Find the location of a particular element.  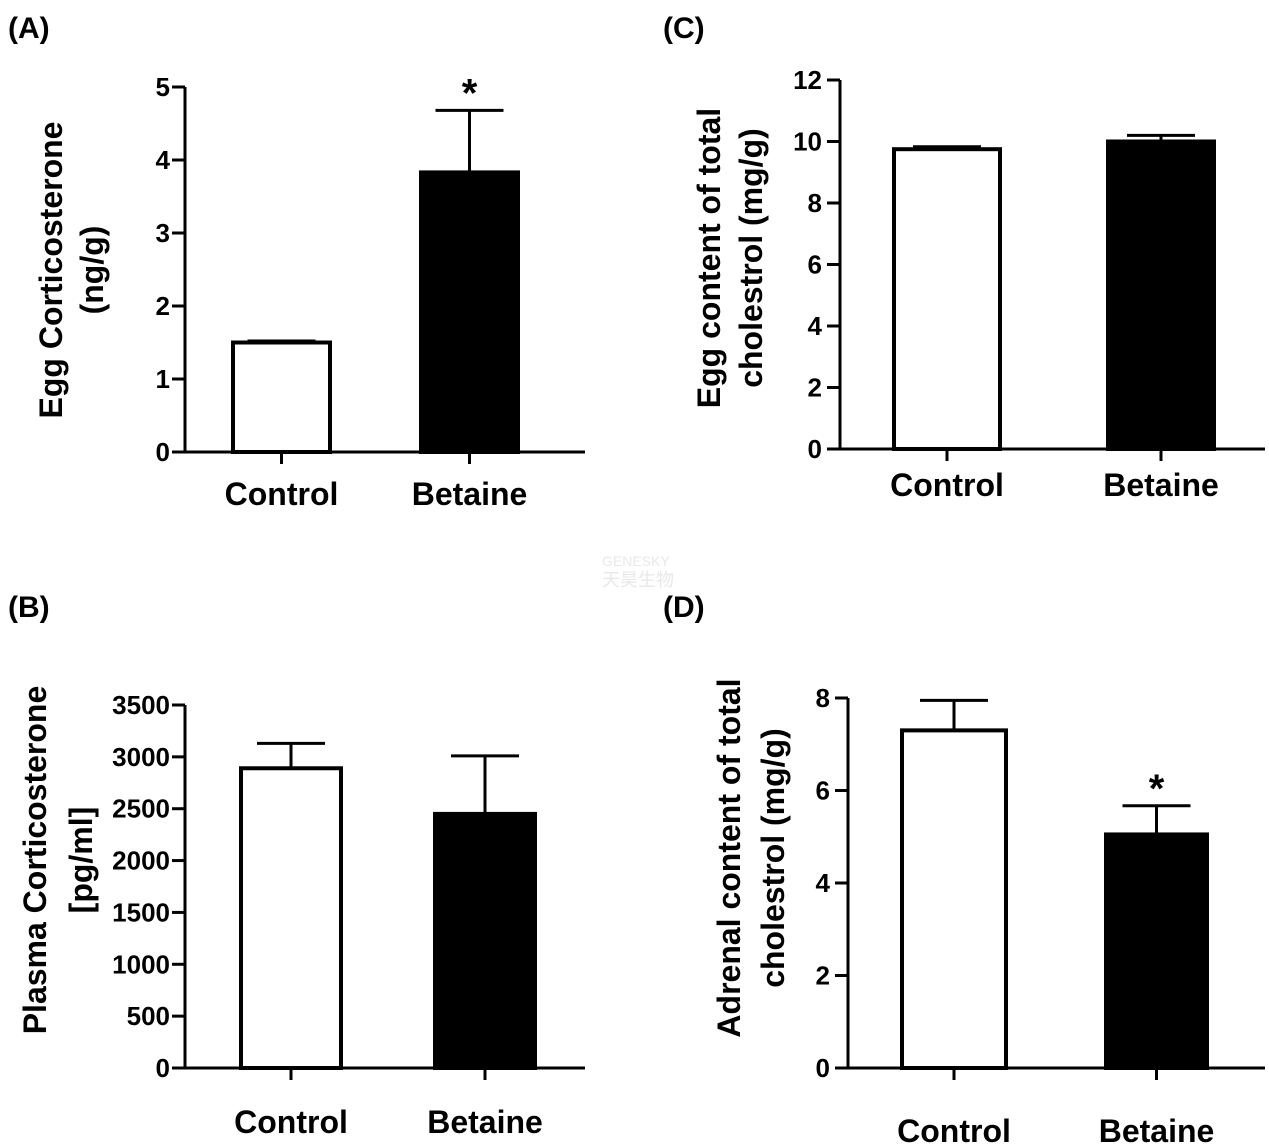

panel-label: (C) is located at coordinates (684, 28).